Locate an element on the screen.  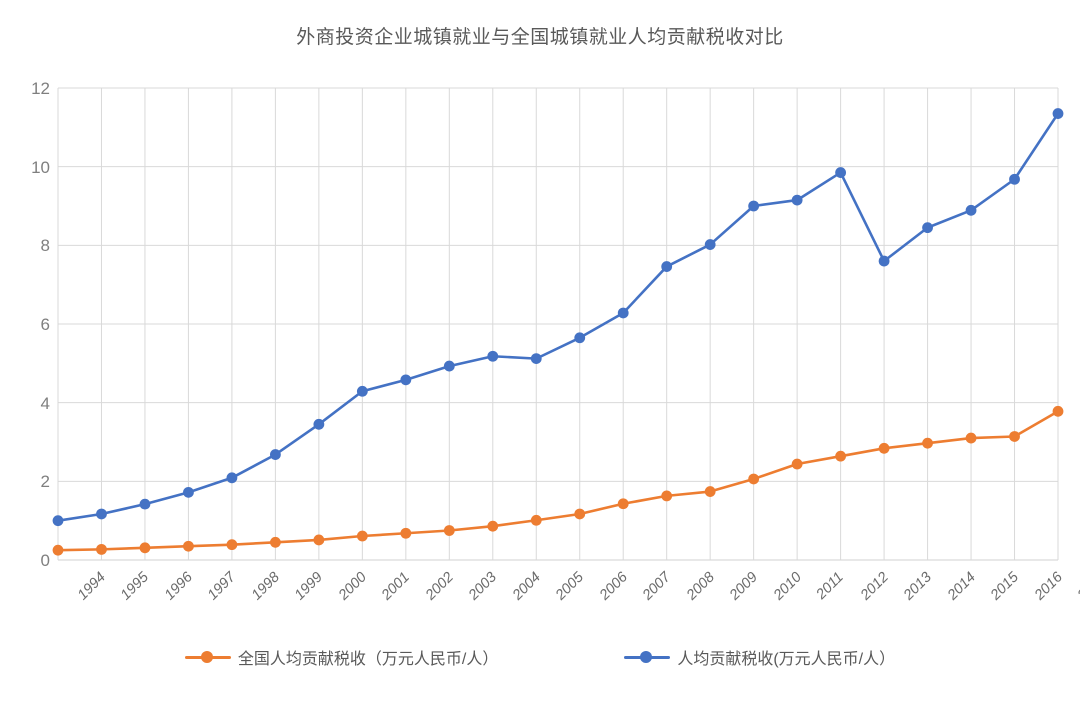
legend-item: 全国人均贡献税收（万元人民币/人） is located at coordinates (341, 657).